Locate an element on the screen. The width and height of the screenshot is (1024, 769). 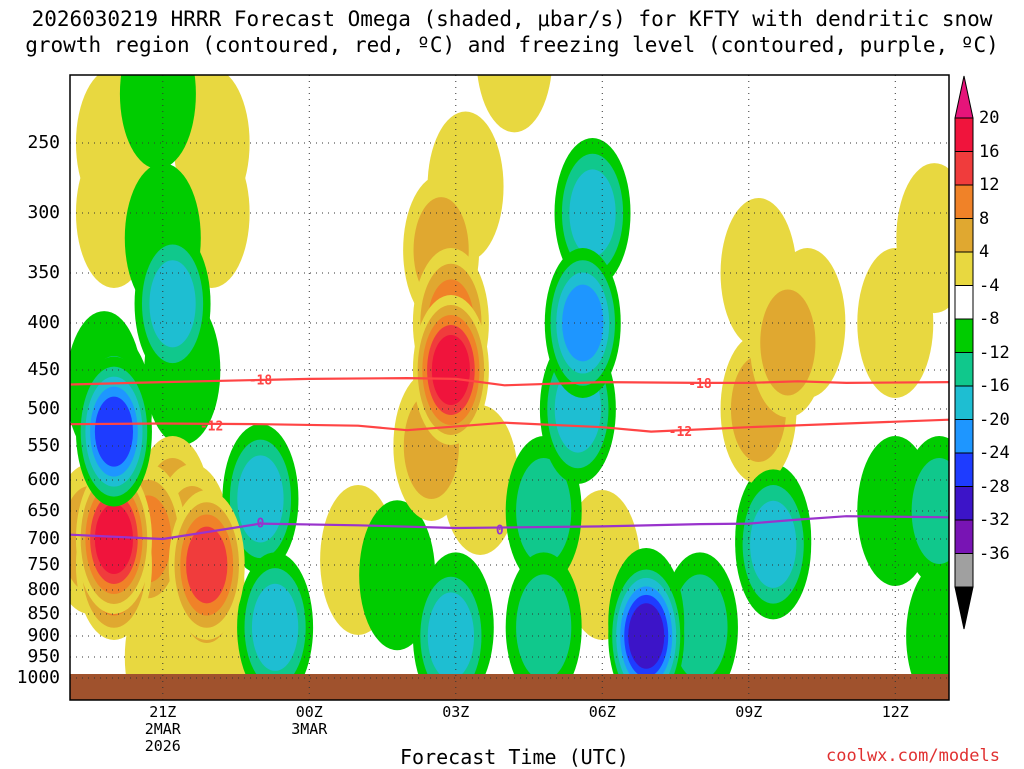
x-tick-line-0: 00Z is located at coordinates (309, 712).